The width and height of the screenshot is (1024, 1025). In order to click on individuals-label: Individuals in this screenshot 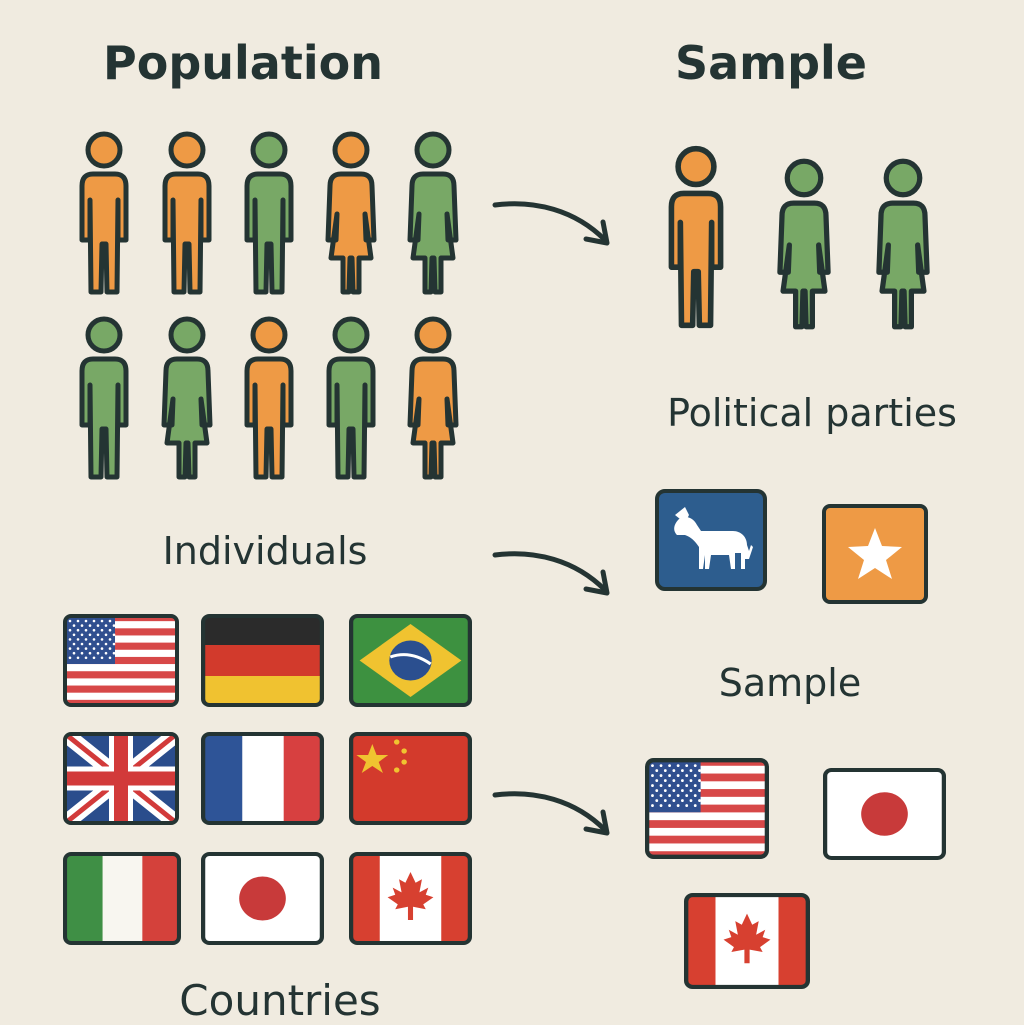, I will do `click(265, 551)`.